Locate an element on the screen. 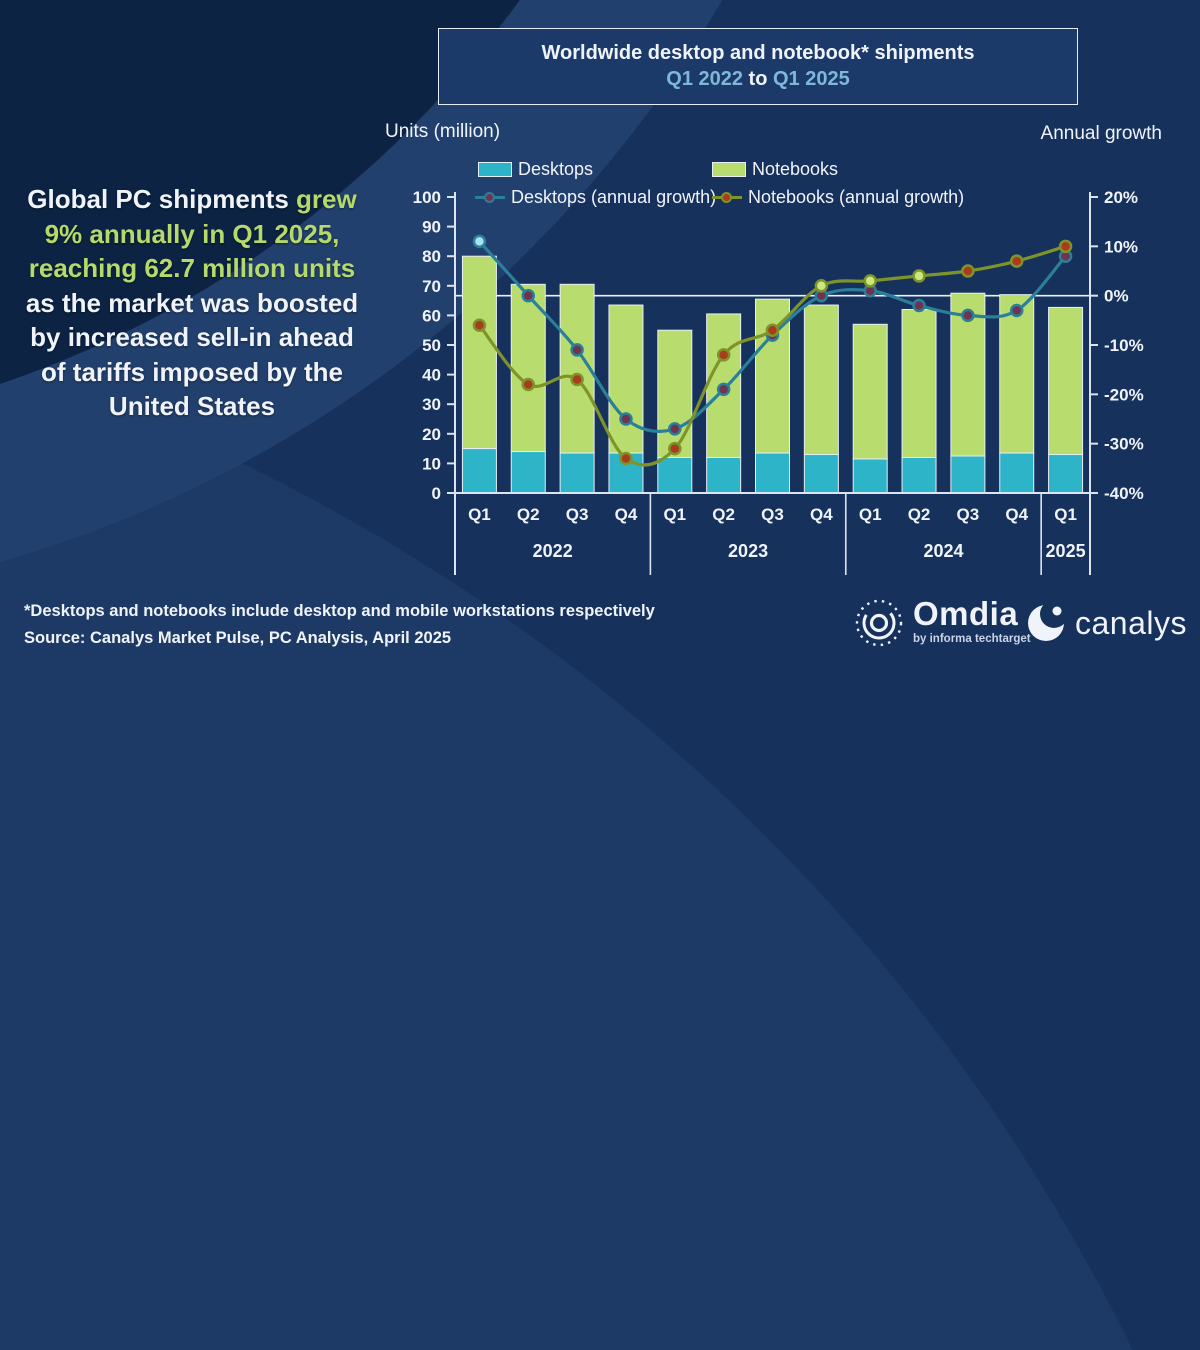 Image resolution: width=1200 pixels, height=1350 pixels. range-to: to is located at coordinates (758, 79).